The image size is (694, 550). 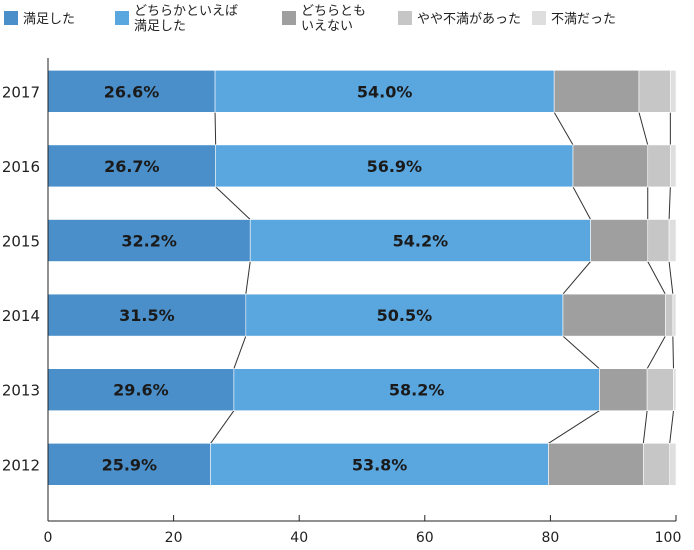 What do you see at coordinates (21, 92) in the screenshot?
I see `category-label: 2017` at bounding box center [21, 92].